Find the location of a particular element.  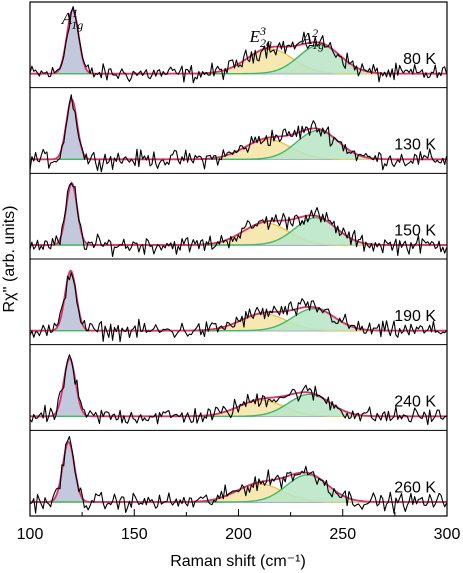

peak-label: A2 1g is located at coordinates (312, 39).